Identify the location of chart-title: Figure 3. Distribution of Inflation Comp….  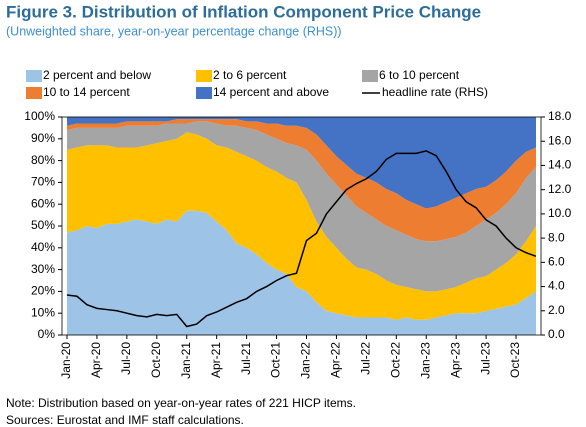
(243, 11).